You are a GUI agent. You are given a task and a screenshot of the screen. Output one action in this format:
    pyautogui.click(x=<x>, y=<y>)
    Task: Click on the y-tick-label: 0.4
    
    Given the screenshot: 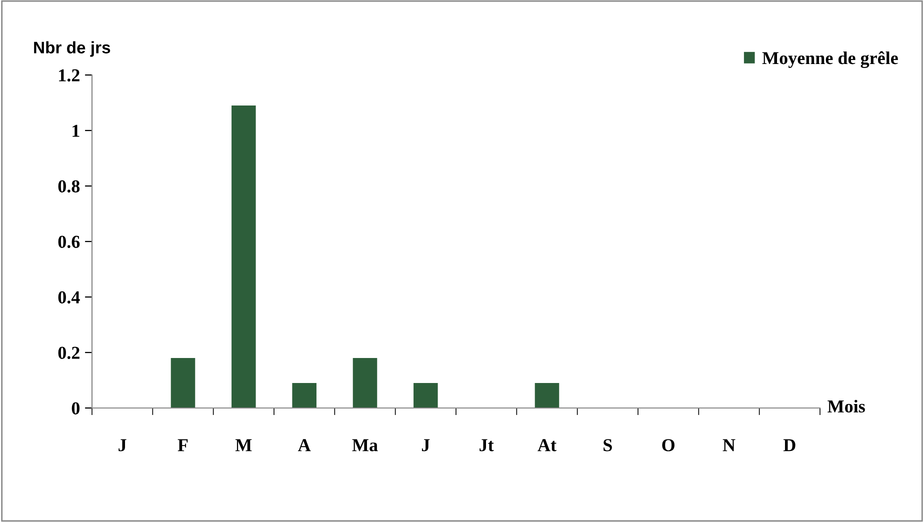 What is the action you would take?
    pyautogui.click(x=69, y=297)
    